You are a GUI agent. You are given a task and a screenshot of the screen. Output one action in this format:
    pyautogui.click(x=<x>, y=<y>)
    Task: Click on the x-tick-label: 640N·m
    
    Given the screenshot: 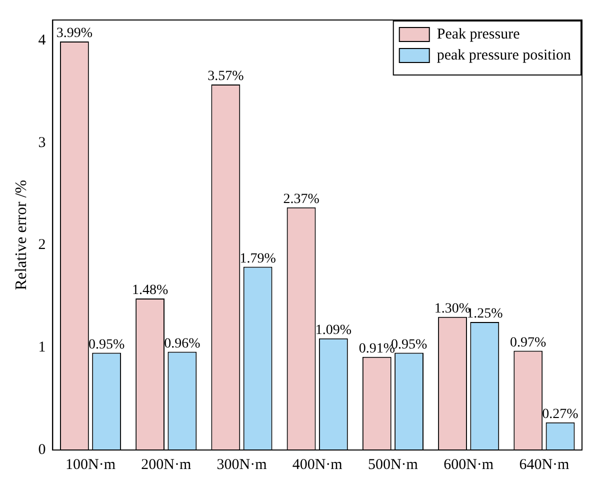 What is the action you would take?
    pyautogui.click(x=544, y=464)
    